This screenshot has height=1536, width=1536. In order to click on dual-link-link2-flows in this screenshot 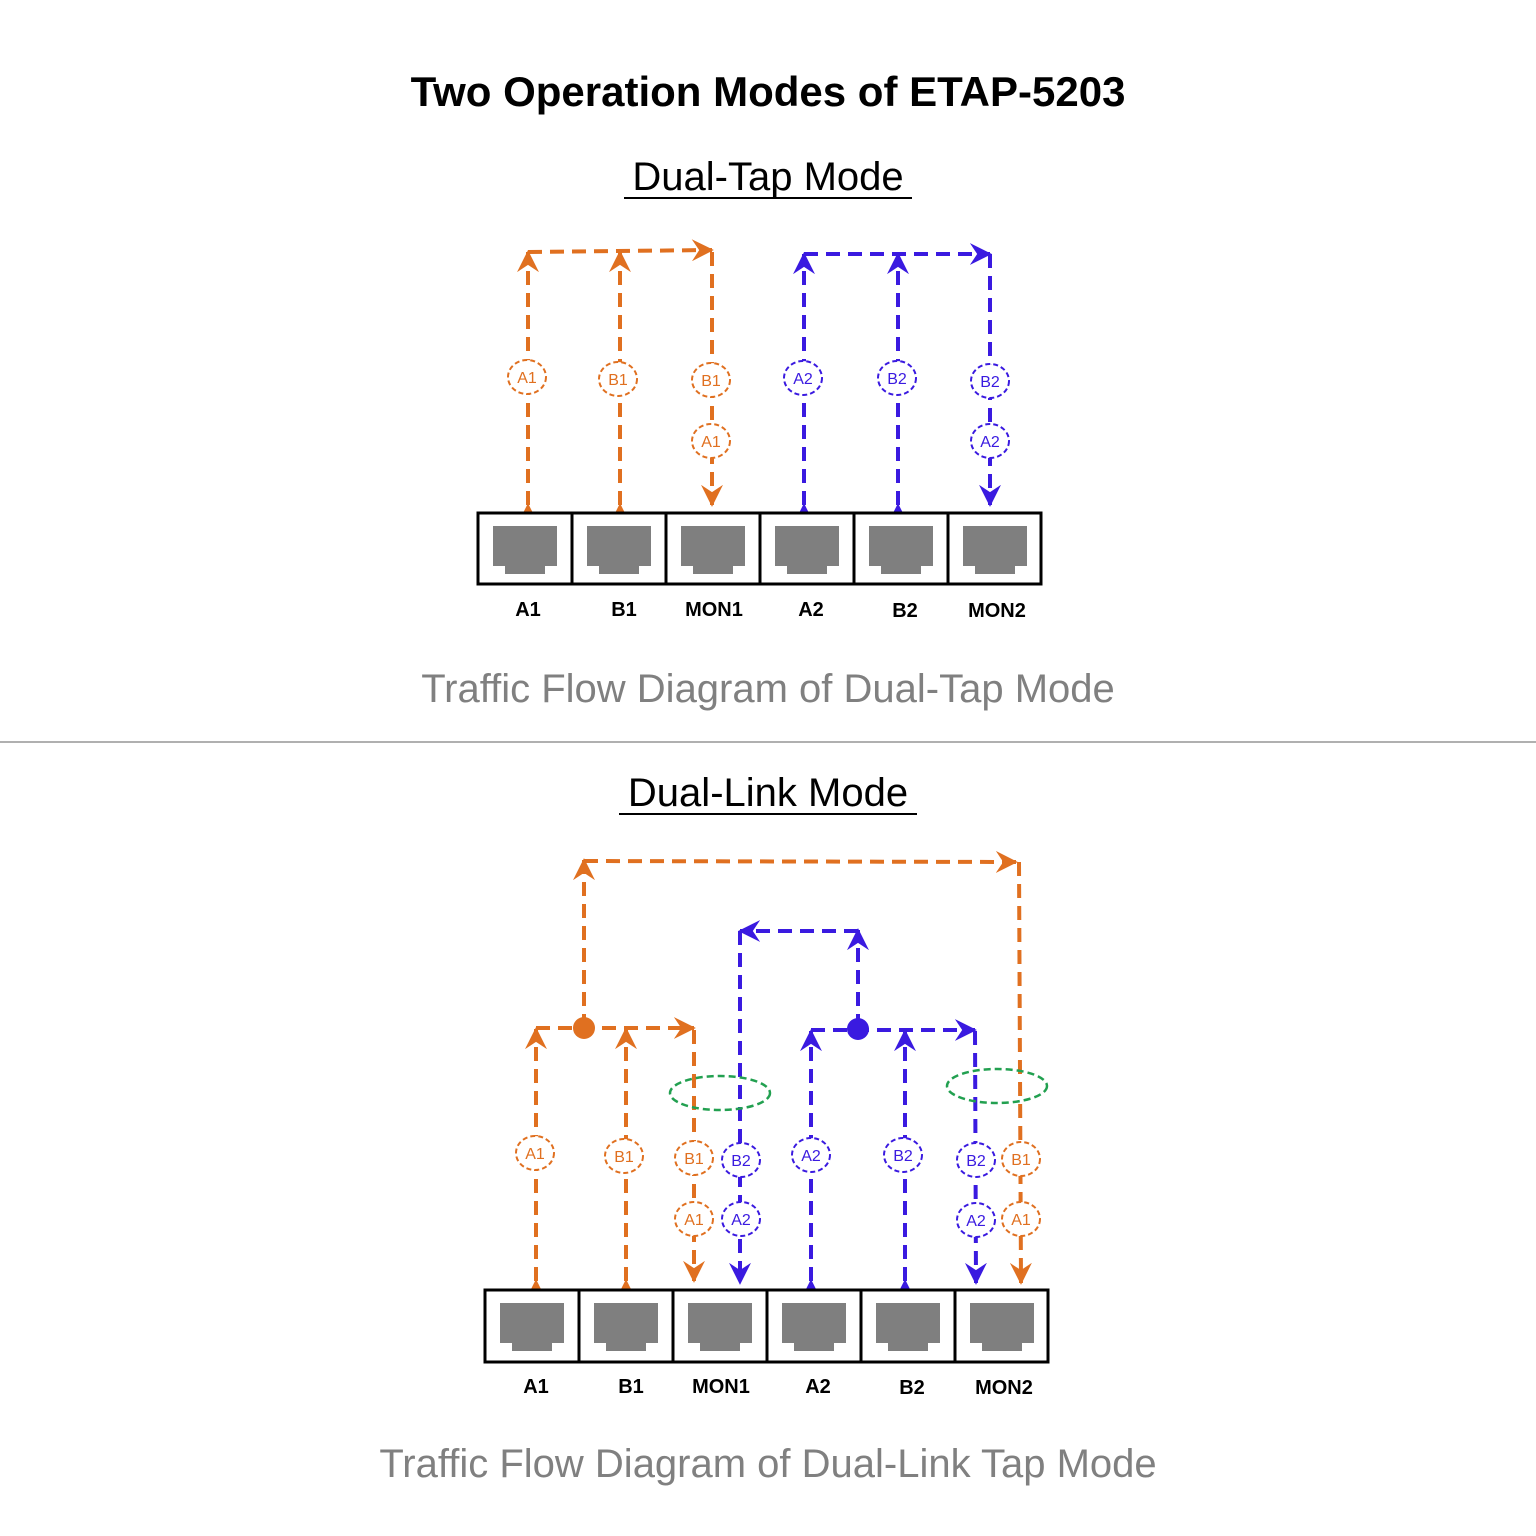, I will do `click(858, 1111)`.